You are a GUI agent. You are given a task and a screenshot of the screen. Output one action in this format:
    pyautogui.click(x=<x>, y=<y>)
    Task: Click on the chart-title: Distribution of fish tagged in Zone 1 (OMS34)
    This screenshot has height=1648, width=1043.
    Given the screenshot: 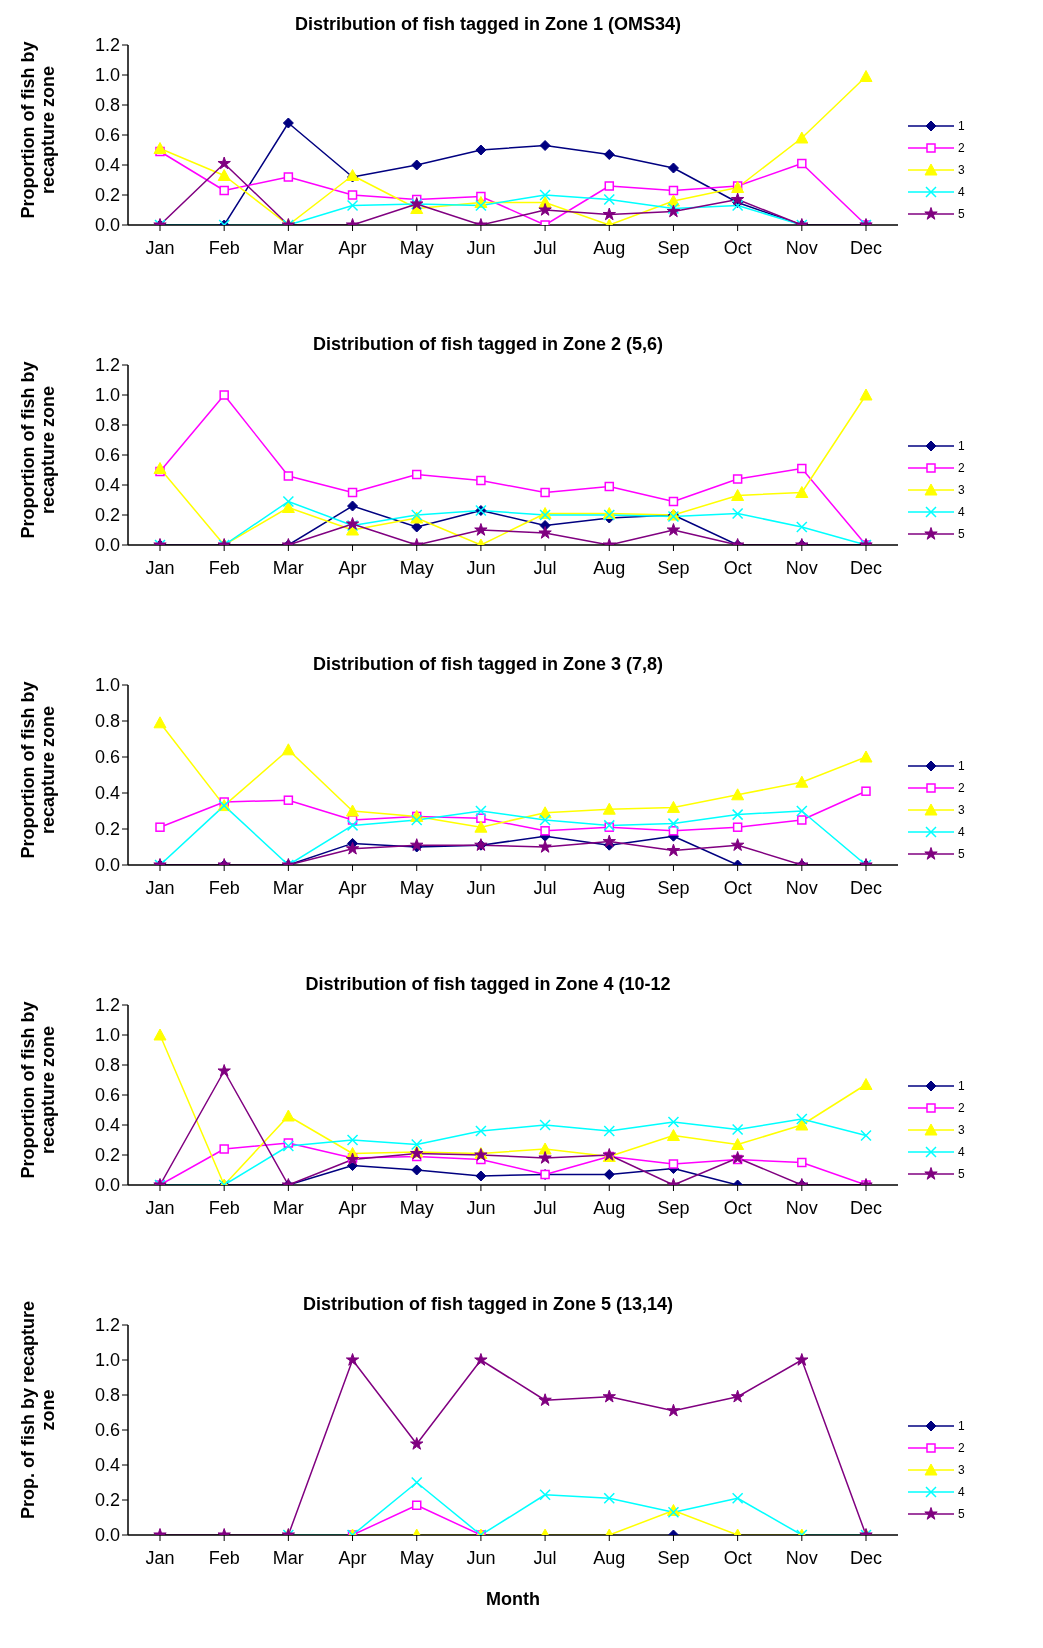 What is the action you would take?
    pyautogui.click(x=488, y=24)
    